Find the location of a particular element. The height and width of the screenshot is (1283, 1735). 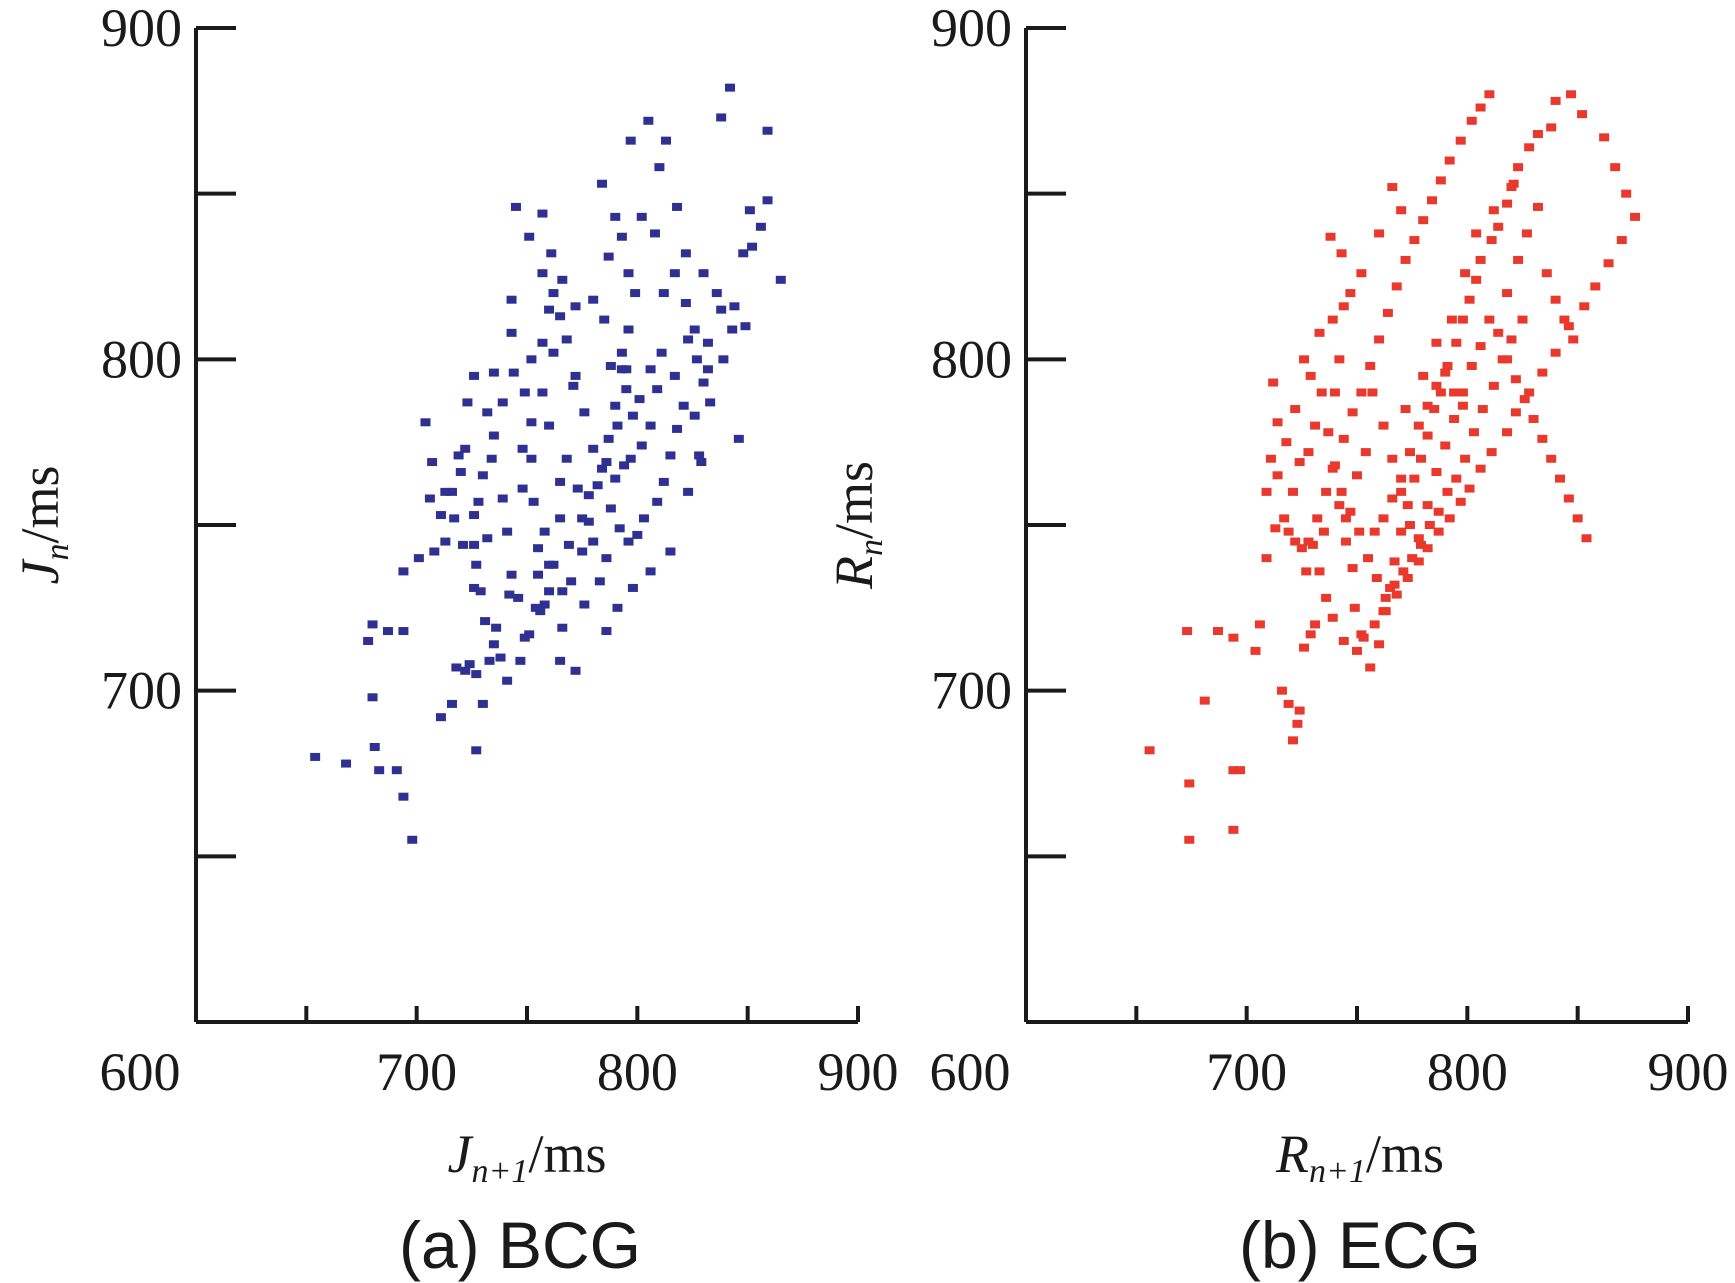

x-axis-label-sub: n+1 is located at coordinates (1337, 1171).